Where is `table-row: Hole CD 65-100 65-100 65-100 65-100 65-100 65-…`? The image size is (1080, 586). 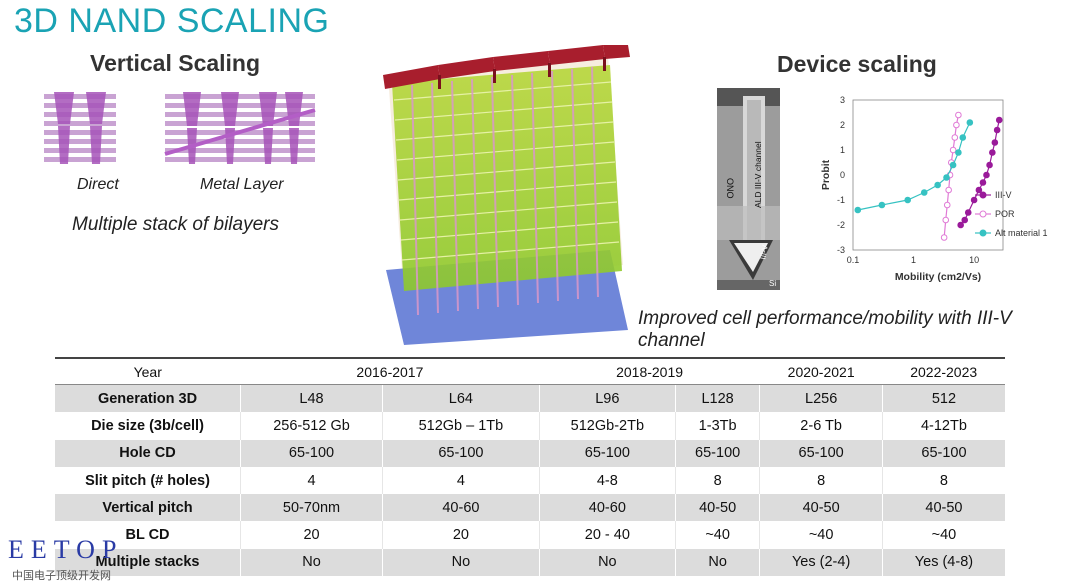
table-row: Hole CD 65-100 65-100 65-100 65-100 65-100 65-… is located at coordinates (530, 453).